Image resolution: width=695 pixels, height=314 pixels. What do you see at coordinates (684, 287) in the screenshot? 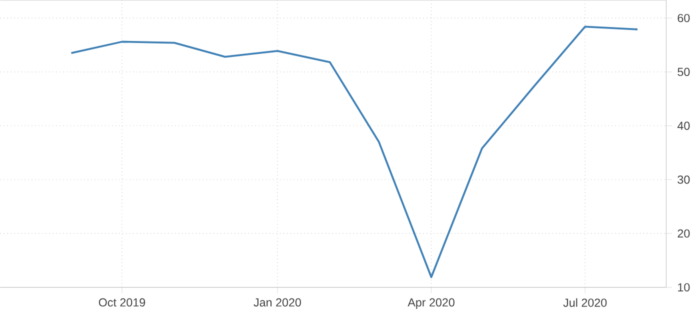
I see `y-tick-label: 10` at bounding box center [684, 287].